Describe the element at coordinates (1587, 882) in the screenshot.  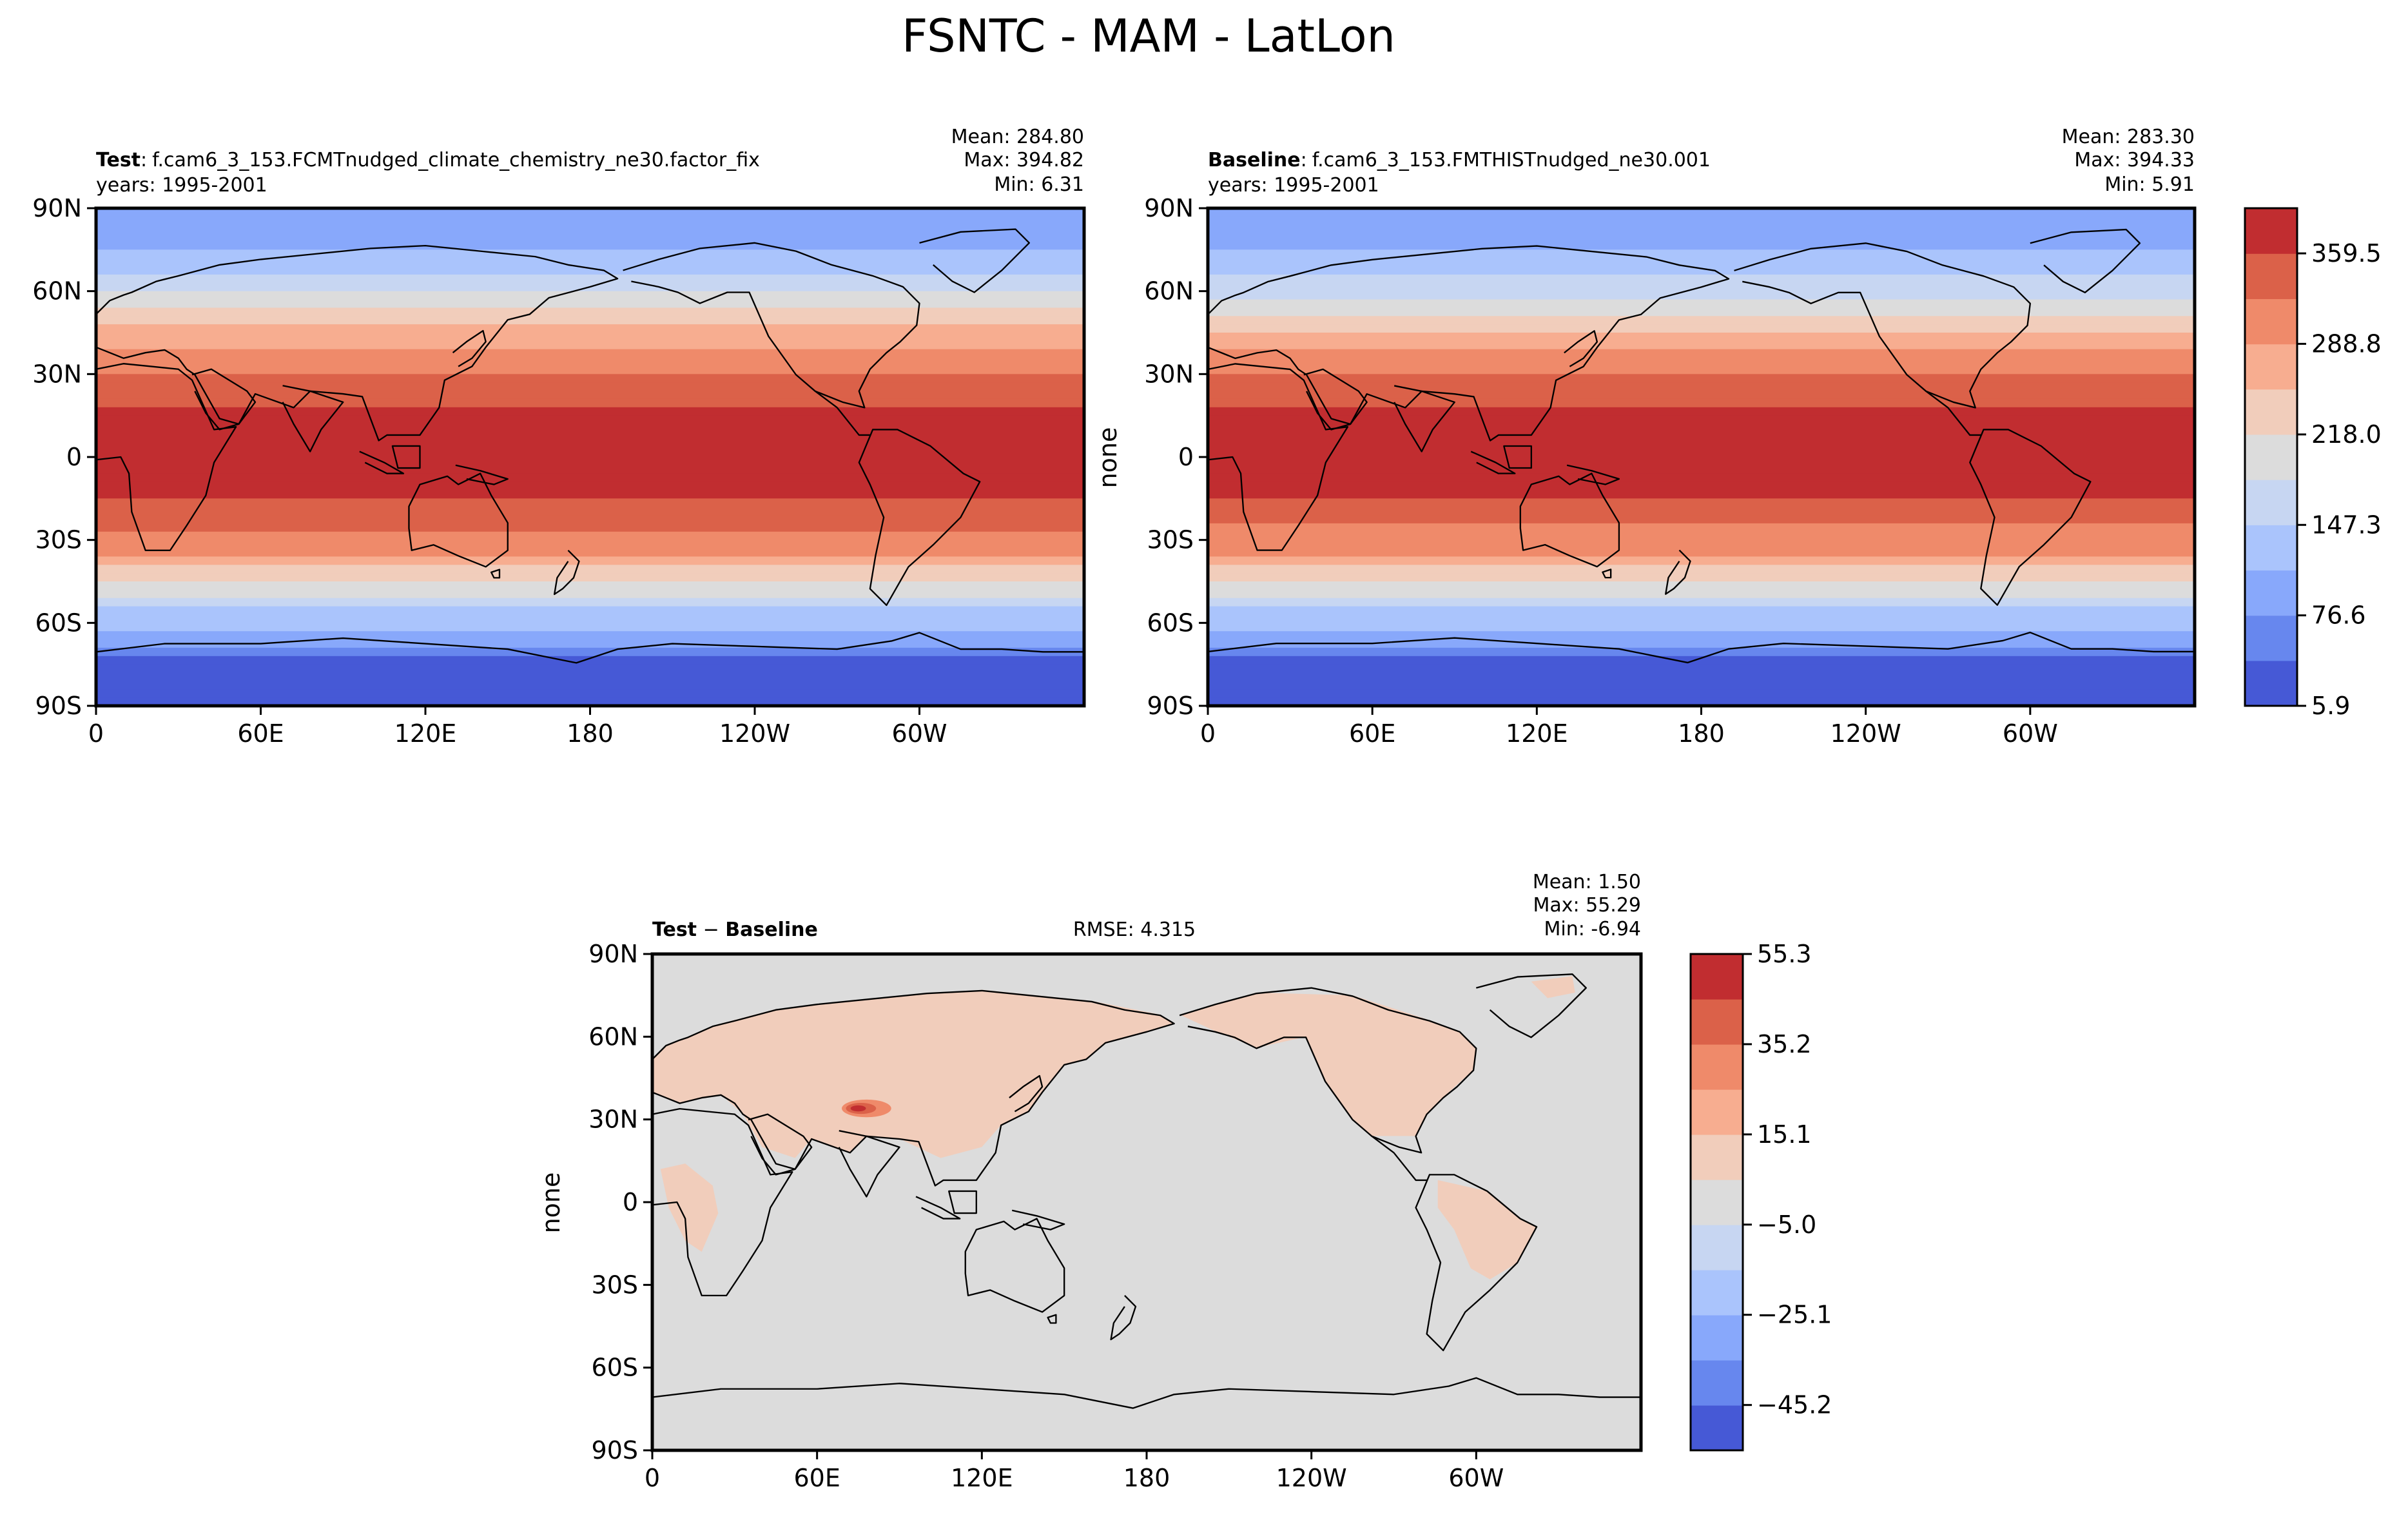
I see `diff-mean: Mean: 1.50` at that location.